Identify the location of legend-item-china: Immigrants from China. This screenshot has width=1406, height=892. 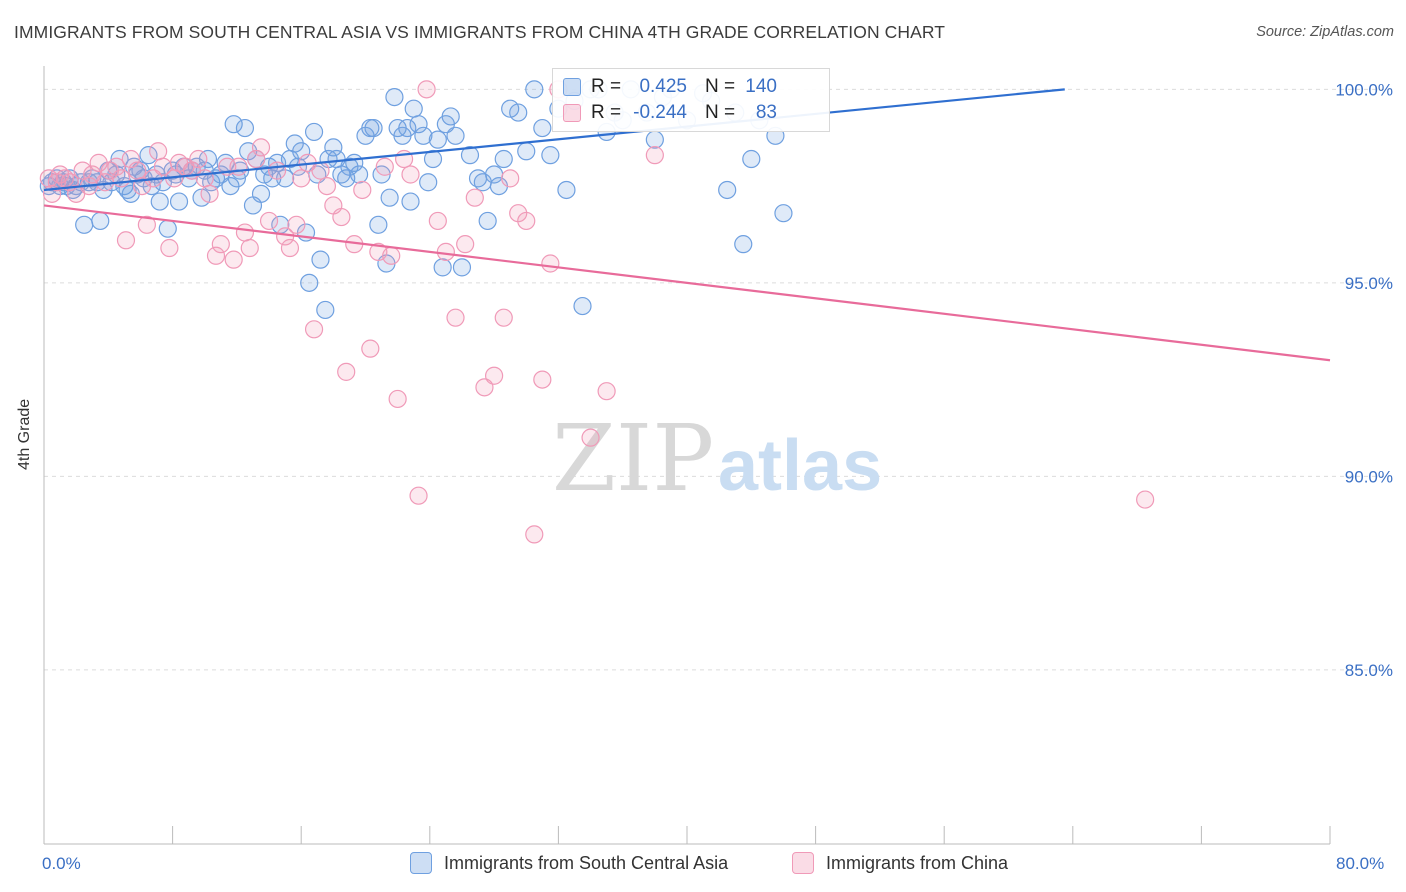
(900, 863).